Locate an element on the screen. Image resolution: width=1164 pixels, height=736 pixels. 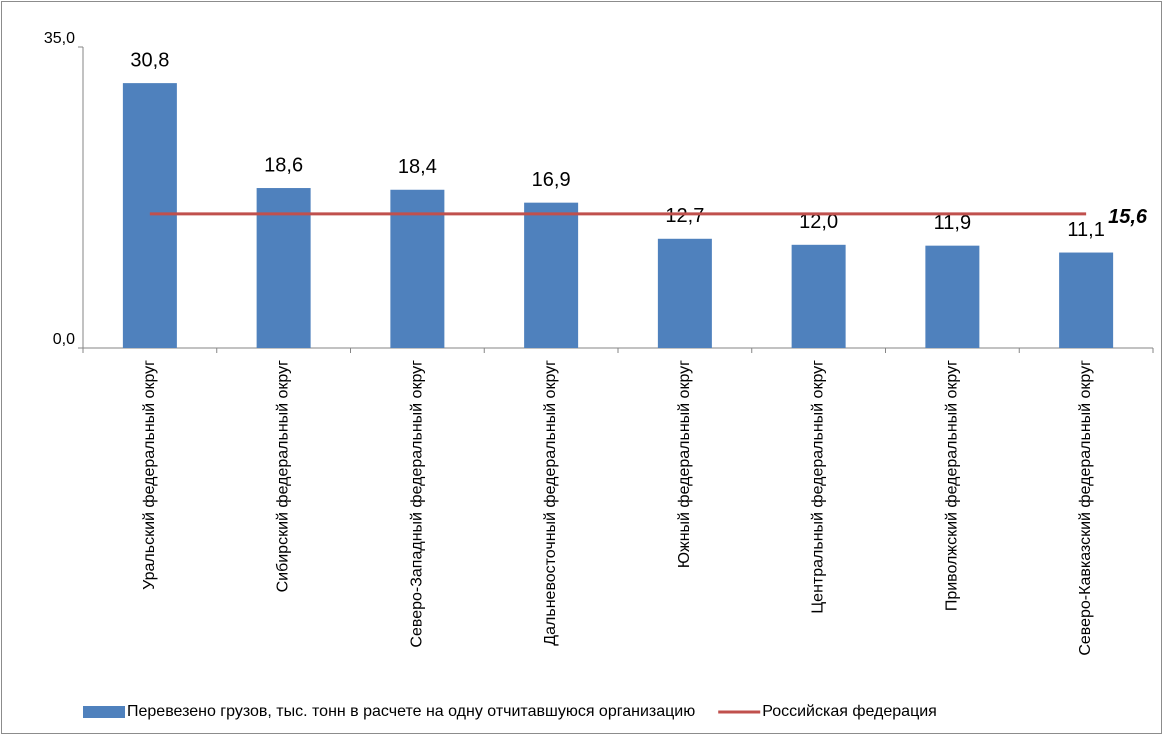
data-label: 11,1 is located at coordinates (1085, 230).